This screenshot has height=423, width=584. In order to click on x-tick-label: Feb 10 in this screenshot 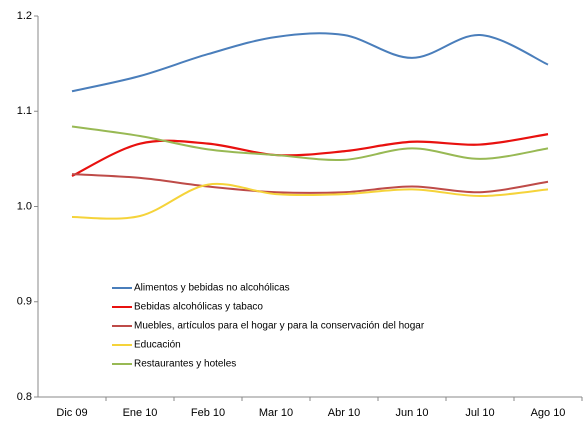, I will do `click(208, 413)`.